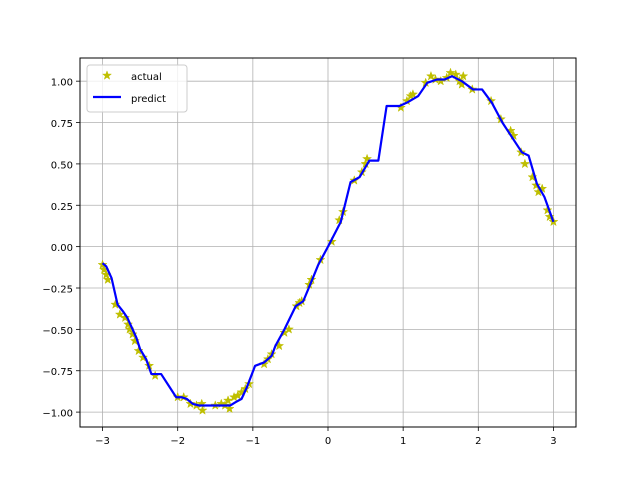  What do you see at coordinates (553, 441) in the screenshot?
I see `x-tick-label: 3` at bounding box center [553, 441].